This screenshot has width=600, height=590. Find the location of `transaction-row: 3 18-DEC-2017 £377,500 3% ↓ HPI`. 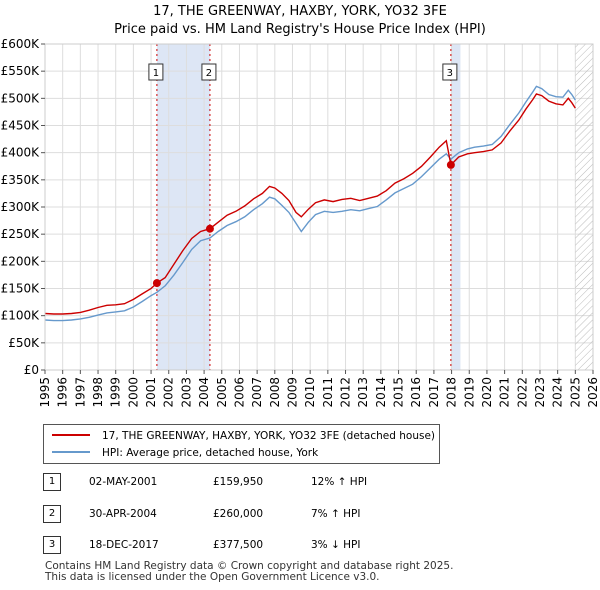

transaction-row: 3 18-DEC-2017 £377,500 3% ↓ HPI is located at coordinates (253, 545).